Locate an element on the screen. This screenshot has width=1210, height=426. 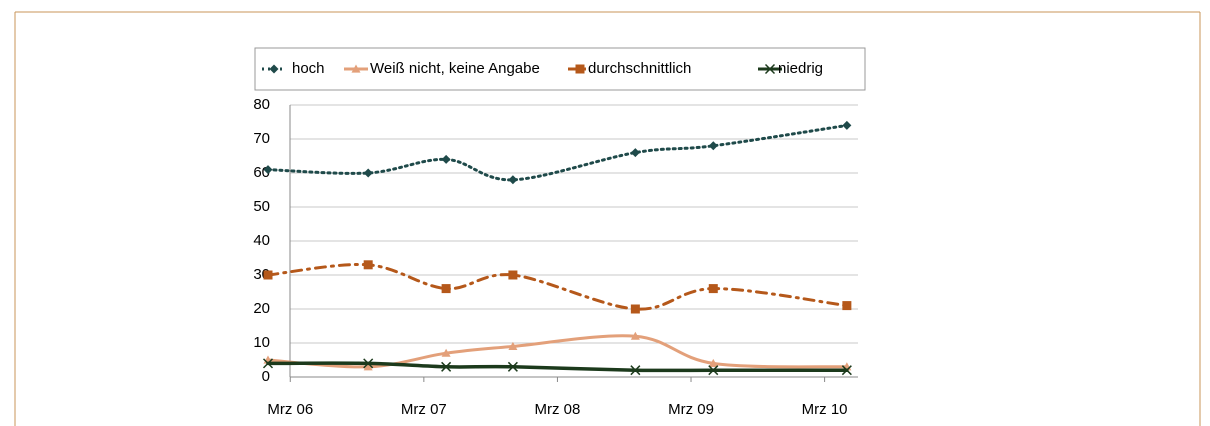
y-tick-label: 20 is located at coordinates (261, 308).